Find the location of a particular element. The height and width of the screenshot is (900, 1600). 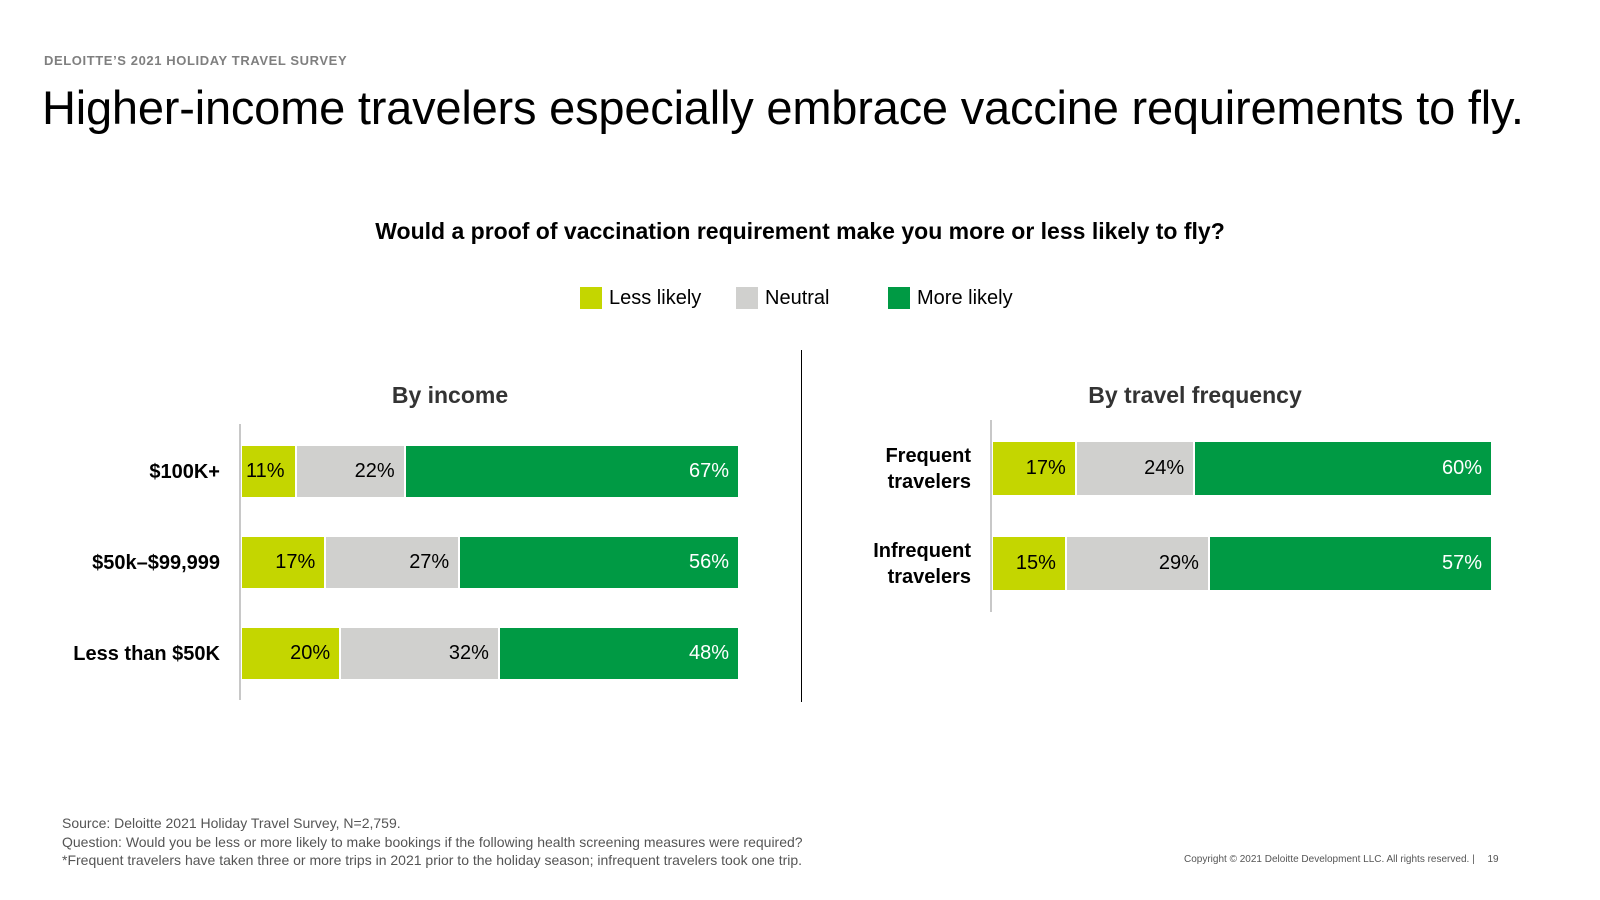

category-label: Less than $50K is located at coordinates (120, 654).